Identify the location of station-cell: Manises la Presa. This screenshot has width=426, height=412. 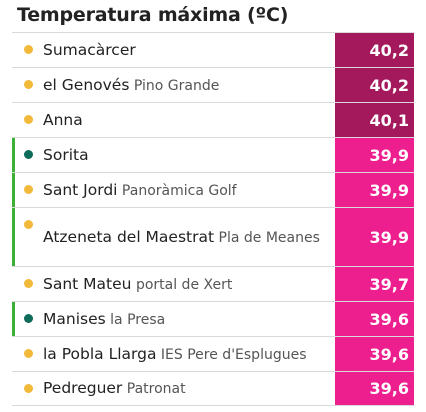
(173, 319).